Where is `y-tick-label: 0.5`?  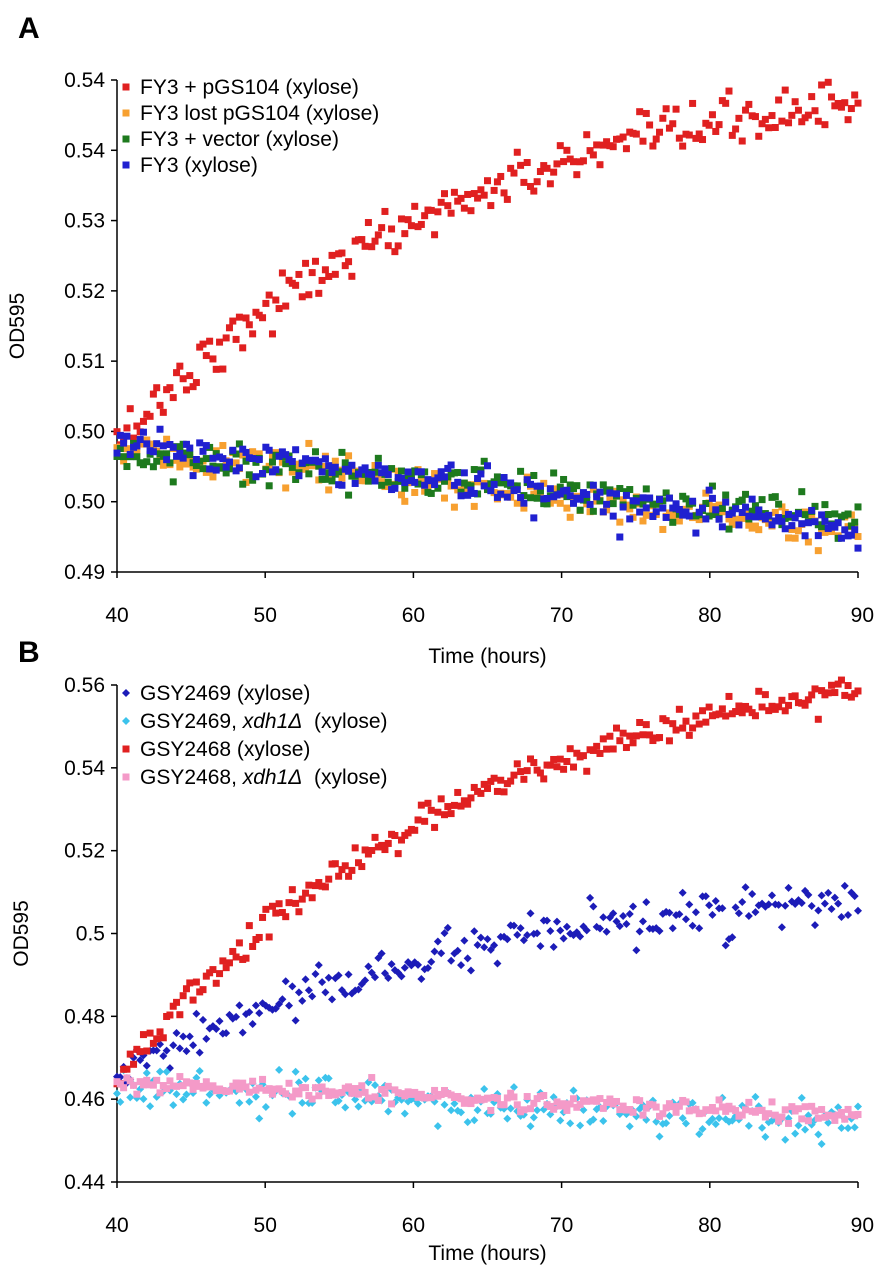 y-tick-label: 0.5 is located at coordinates (90, 934).